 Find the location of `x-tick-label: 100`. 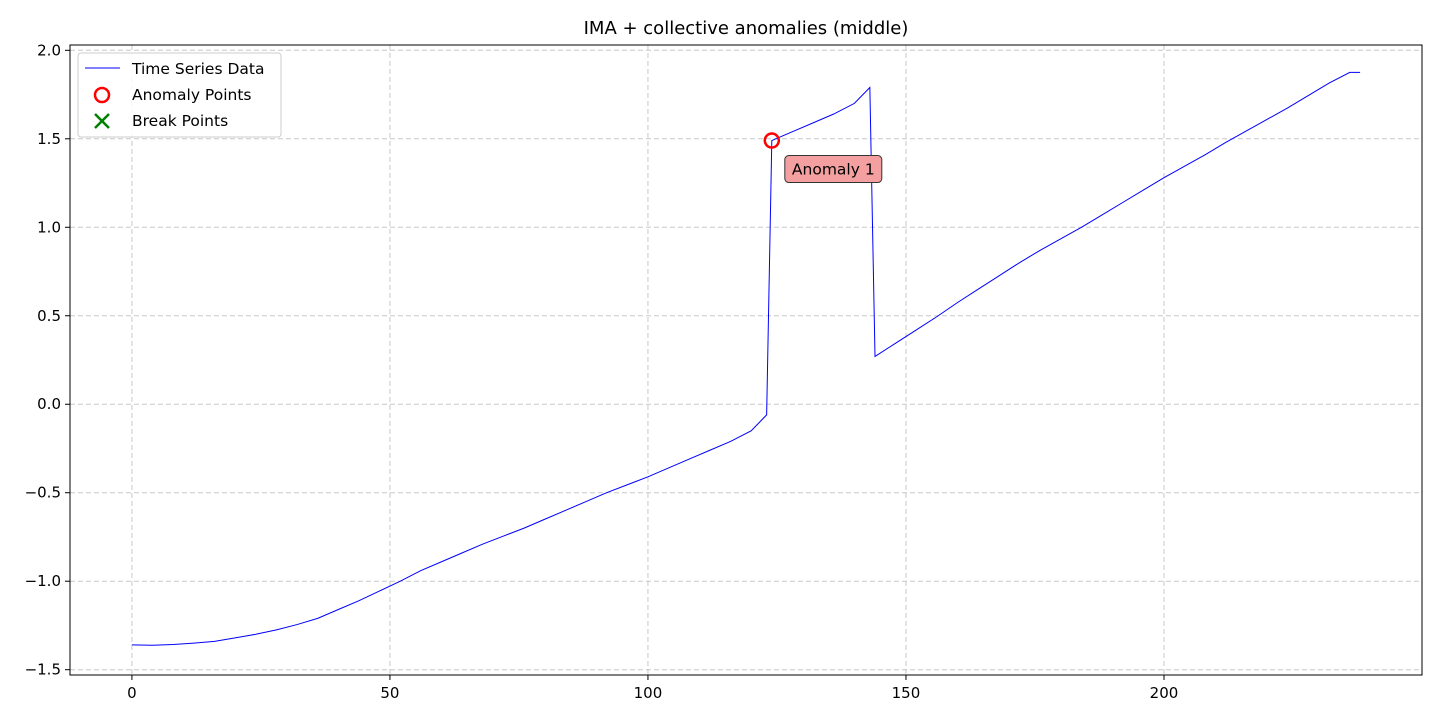

x-tick-label: 100 is located at coordinates (648, 693).